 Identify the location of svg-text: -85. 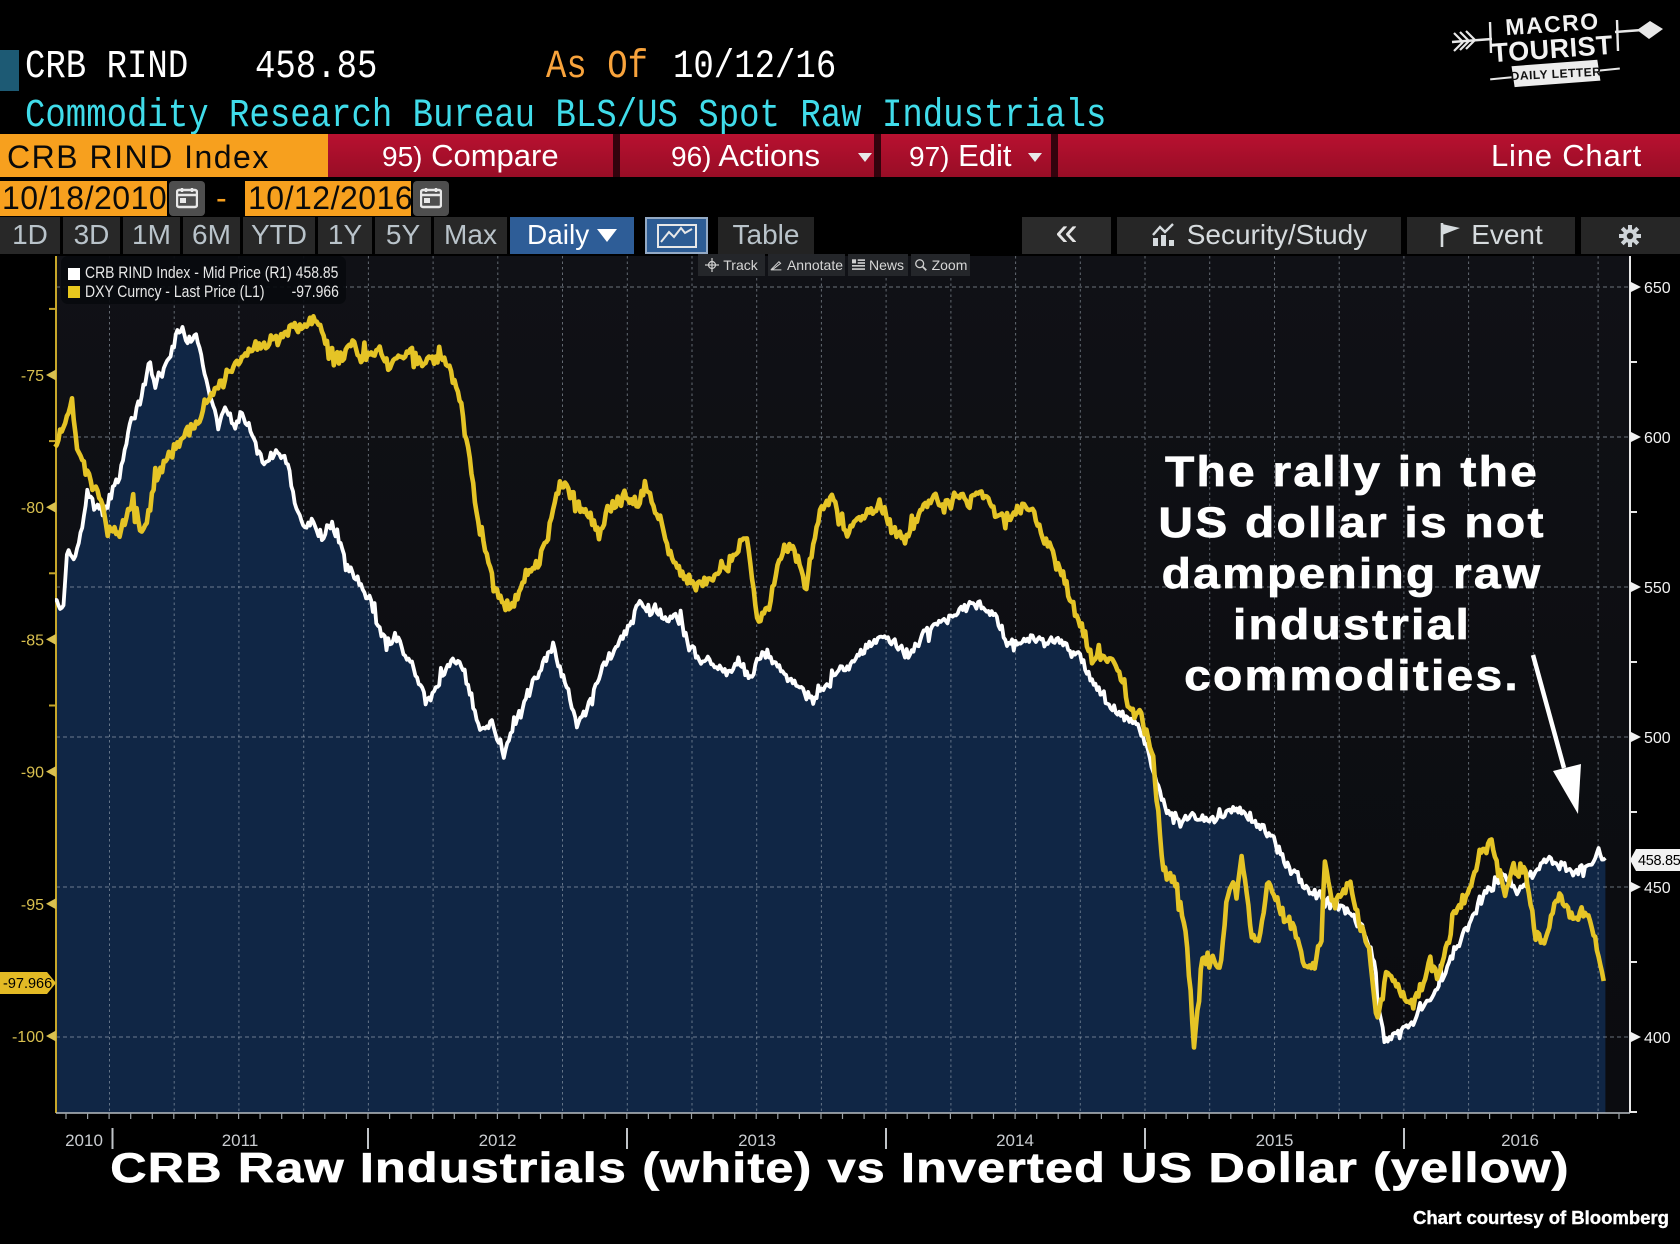
(32, 640).